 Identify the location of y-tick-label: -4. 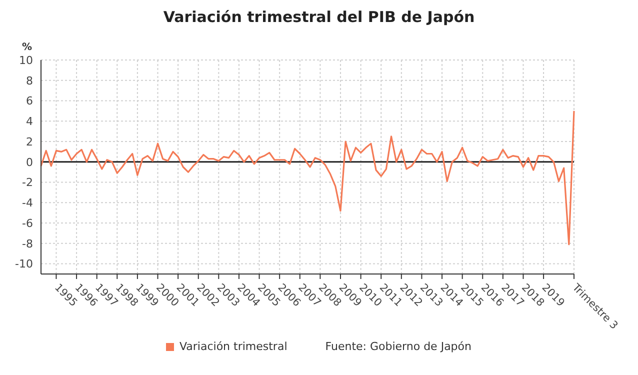
(27, 203).